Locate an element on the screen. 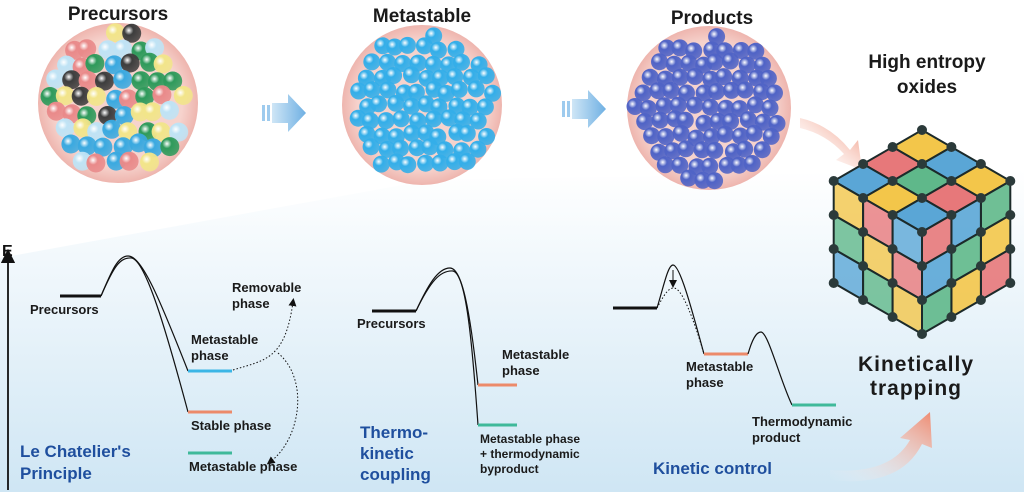  label-metastable-phase-bottom: Metastable phase is located at coordinates (243, 466).